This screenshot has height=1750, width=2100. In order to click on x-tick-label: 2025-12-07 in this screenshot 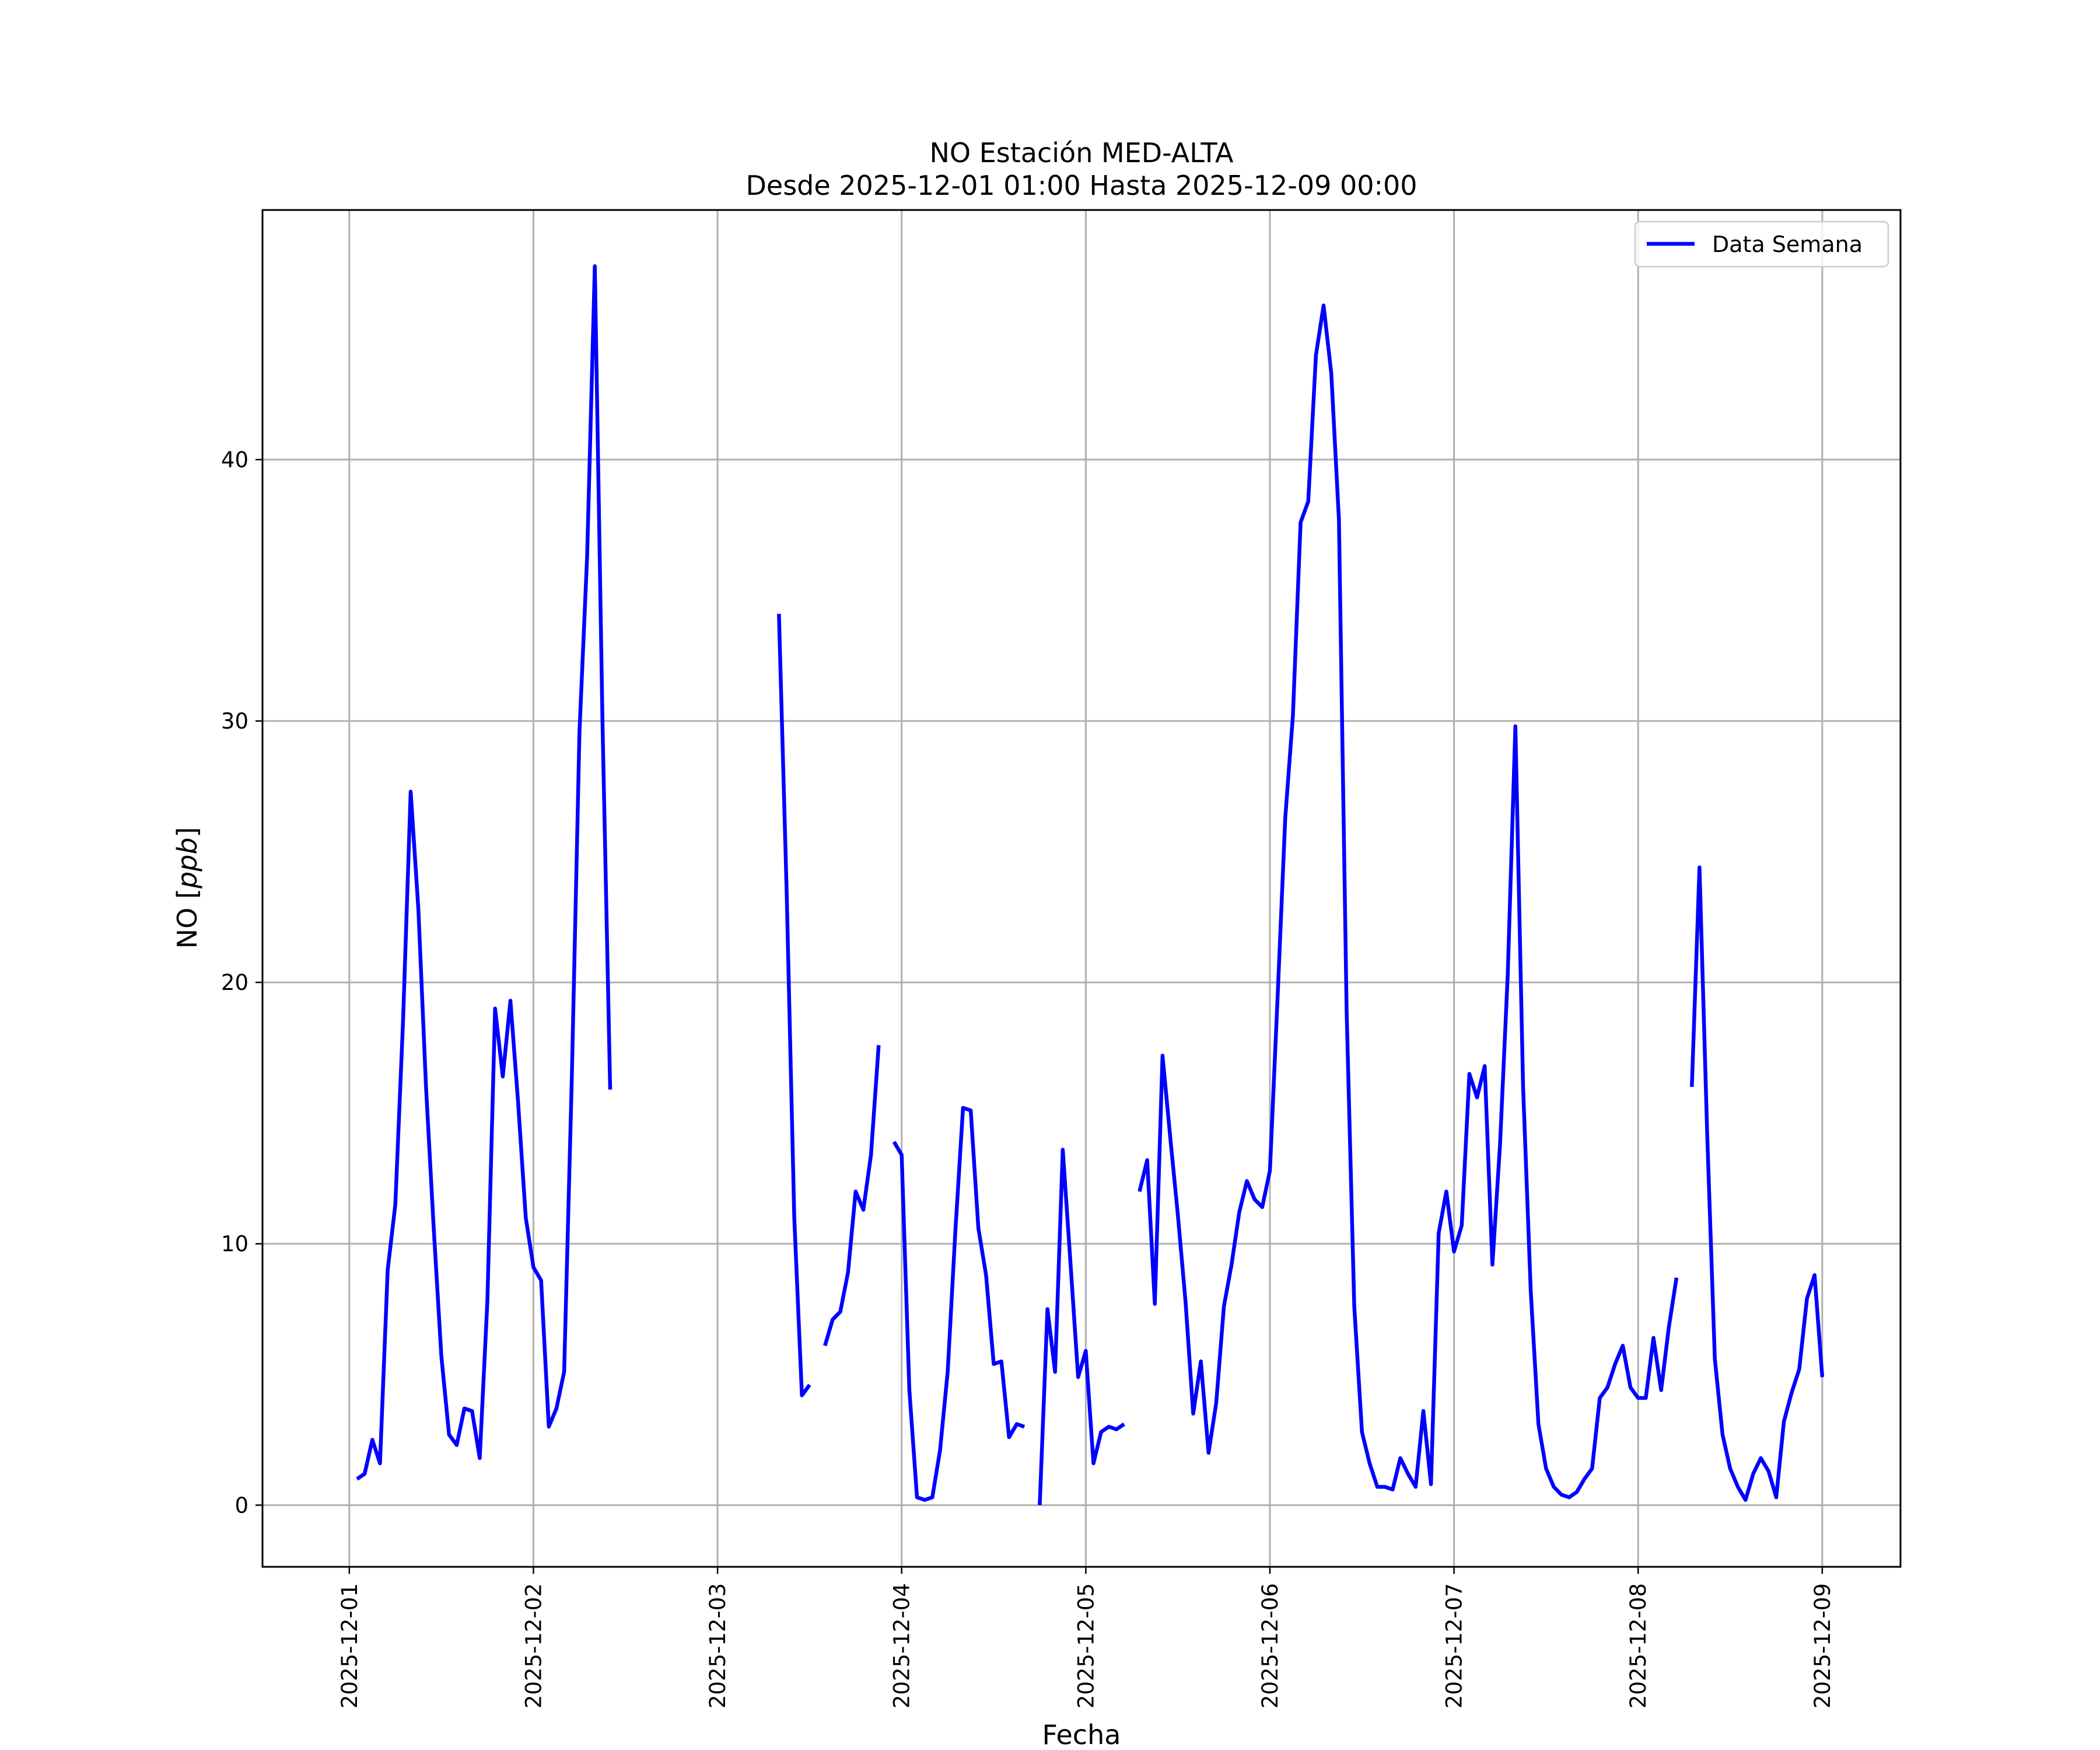, I will do `click(1454, 1646)`.